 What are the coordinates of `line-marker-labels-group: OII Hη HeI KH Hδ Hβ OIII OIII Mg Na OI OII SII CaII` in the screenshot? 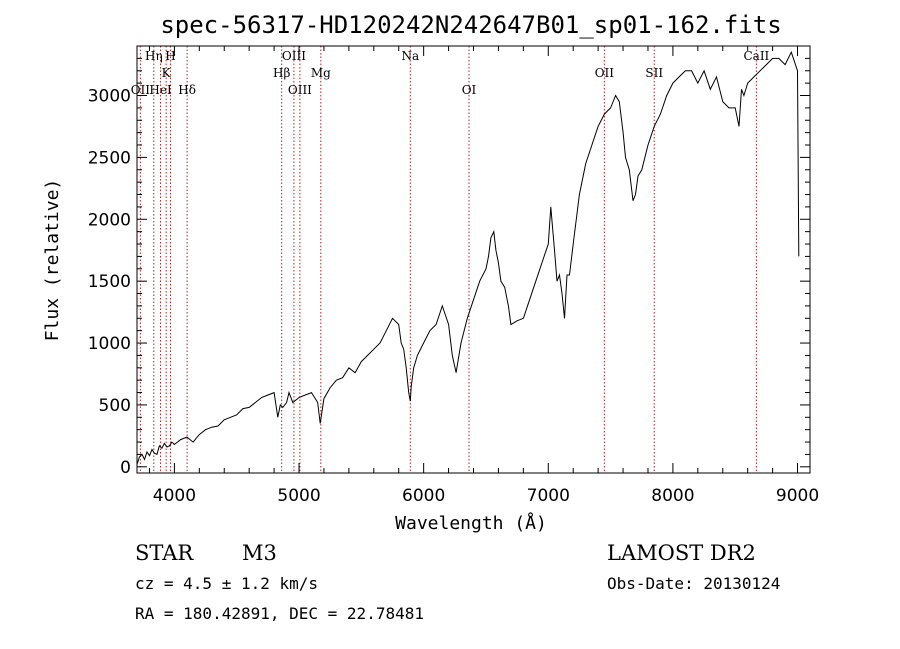 It's located at (450, 73).